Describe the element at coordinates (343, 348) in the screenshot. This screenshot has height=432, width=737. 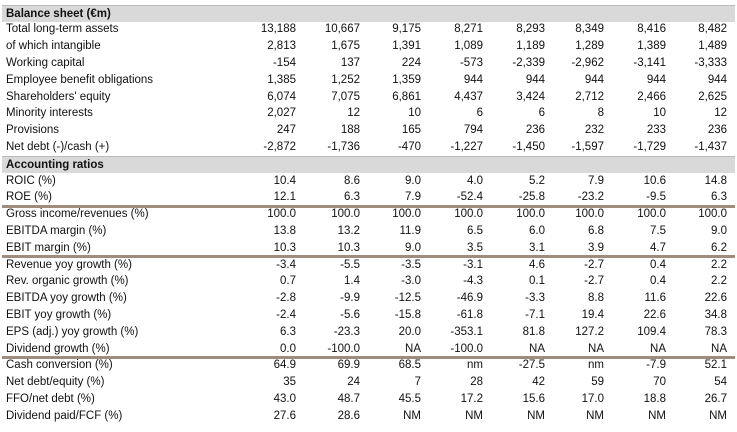
I see `cell-value: -100.0` at that location.